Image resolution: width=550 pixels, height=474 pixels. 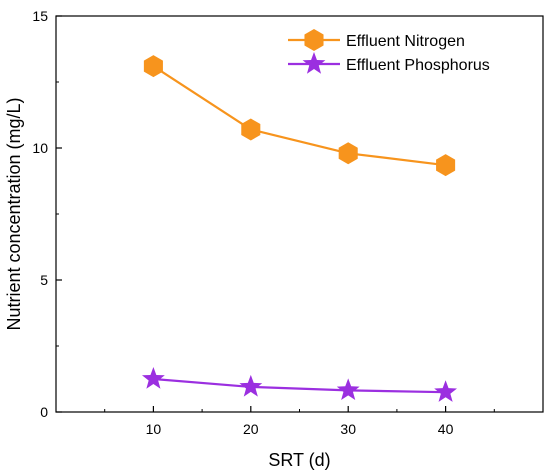 What do you see at coordinates (44, 280) in the screenshot?
I see `y-tick-label-5: 5` at bounding box center [44, 280].